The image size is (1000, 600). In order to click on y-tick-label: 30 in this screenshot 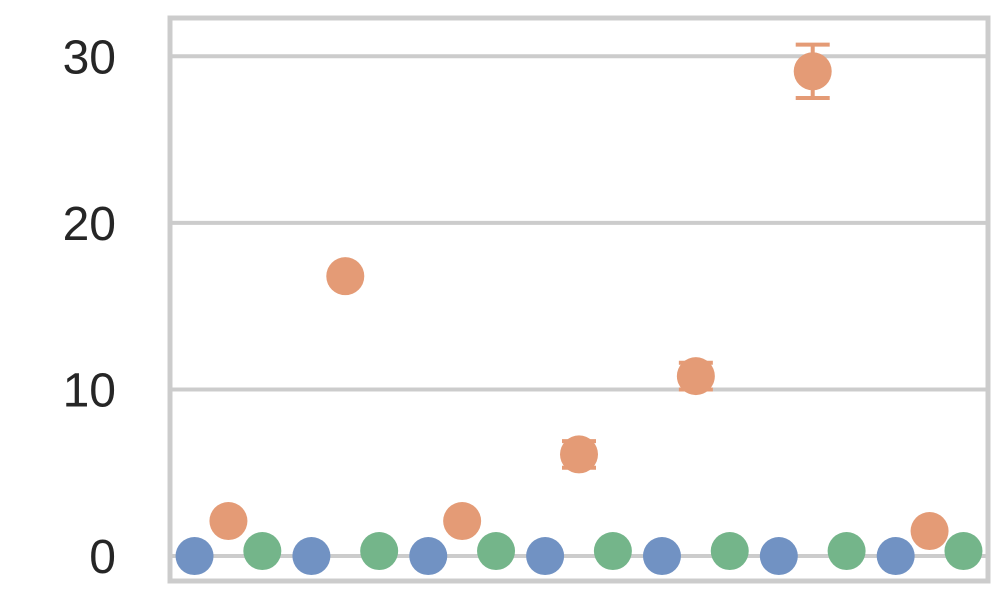, I will do `click(89, 57)`.